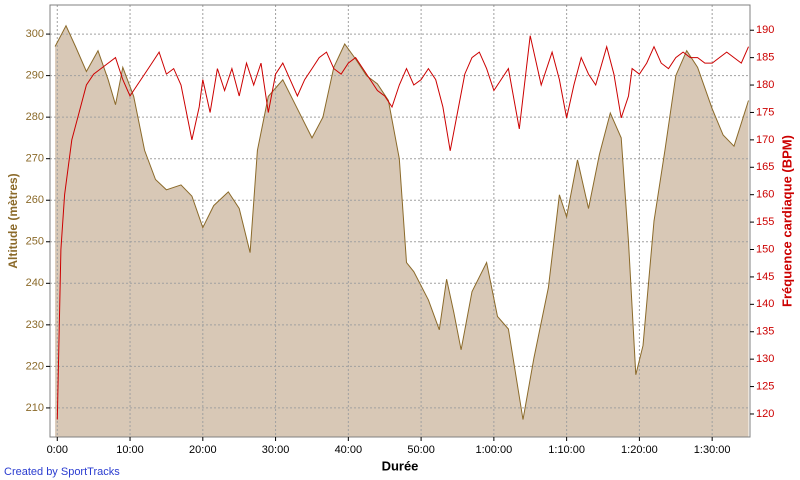  Describe the element at coordinates (35, 76) in the screenshot. I see `y-tick-label: 290` at that location.